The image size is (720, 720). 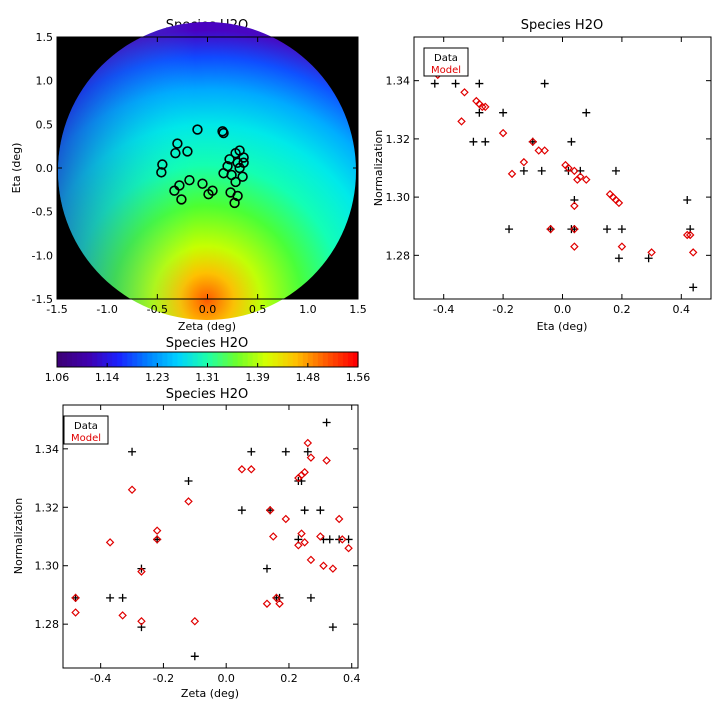 I want to click on colorbar-ticks: 1.06 1.14 1.23 1.31 1.39 1.48 1.56, so click(x=207, y=373).